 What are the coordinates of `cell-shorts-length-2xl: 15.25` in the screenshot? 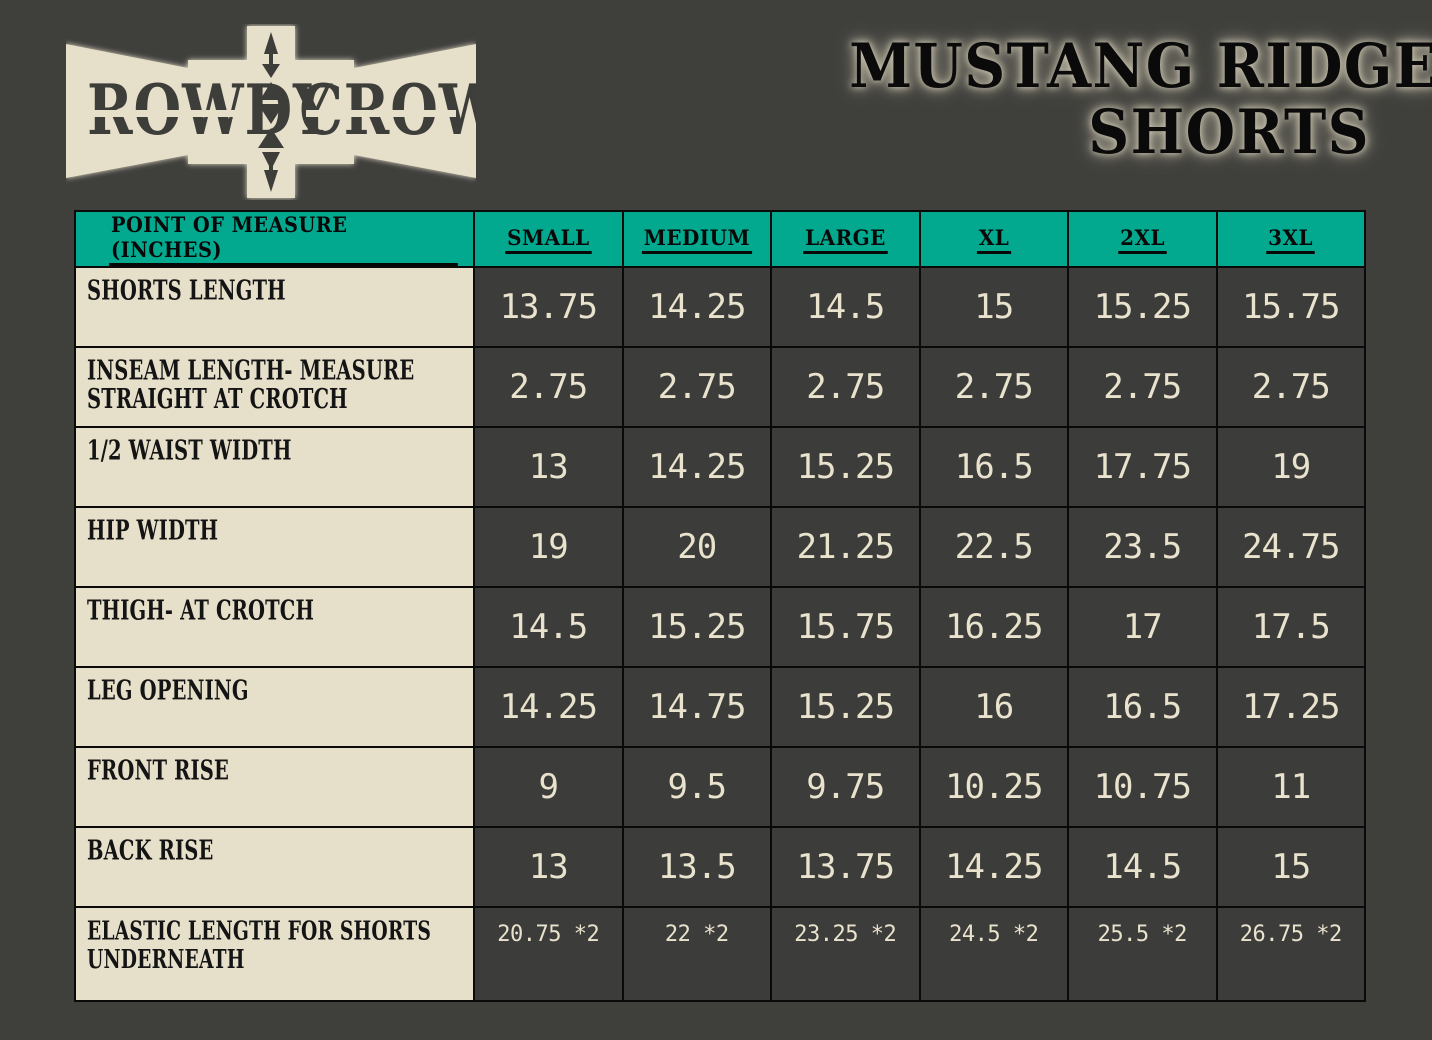 It's located at (1142, 307).